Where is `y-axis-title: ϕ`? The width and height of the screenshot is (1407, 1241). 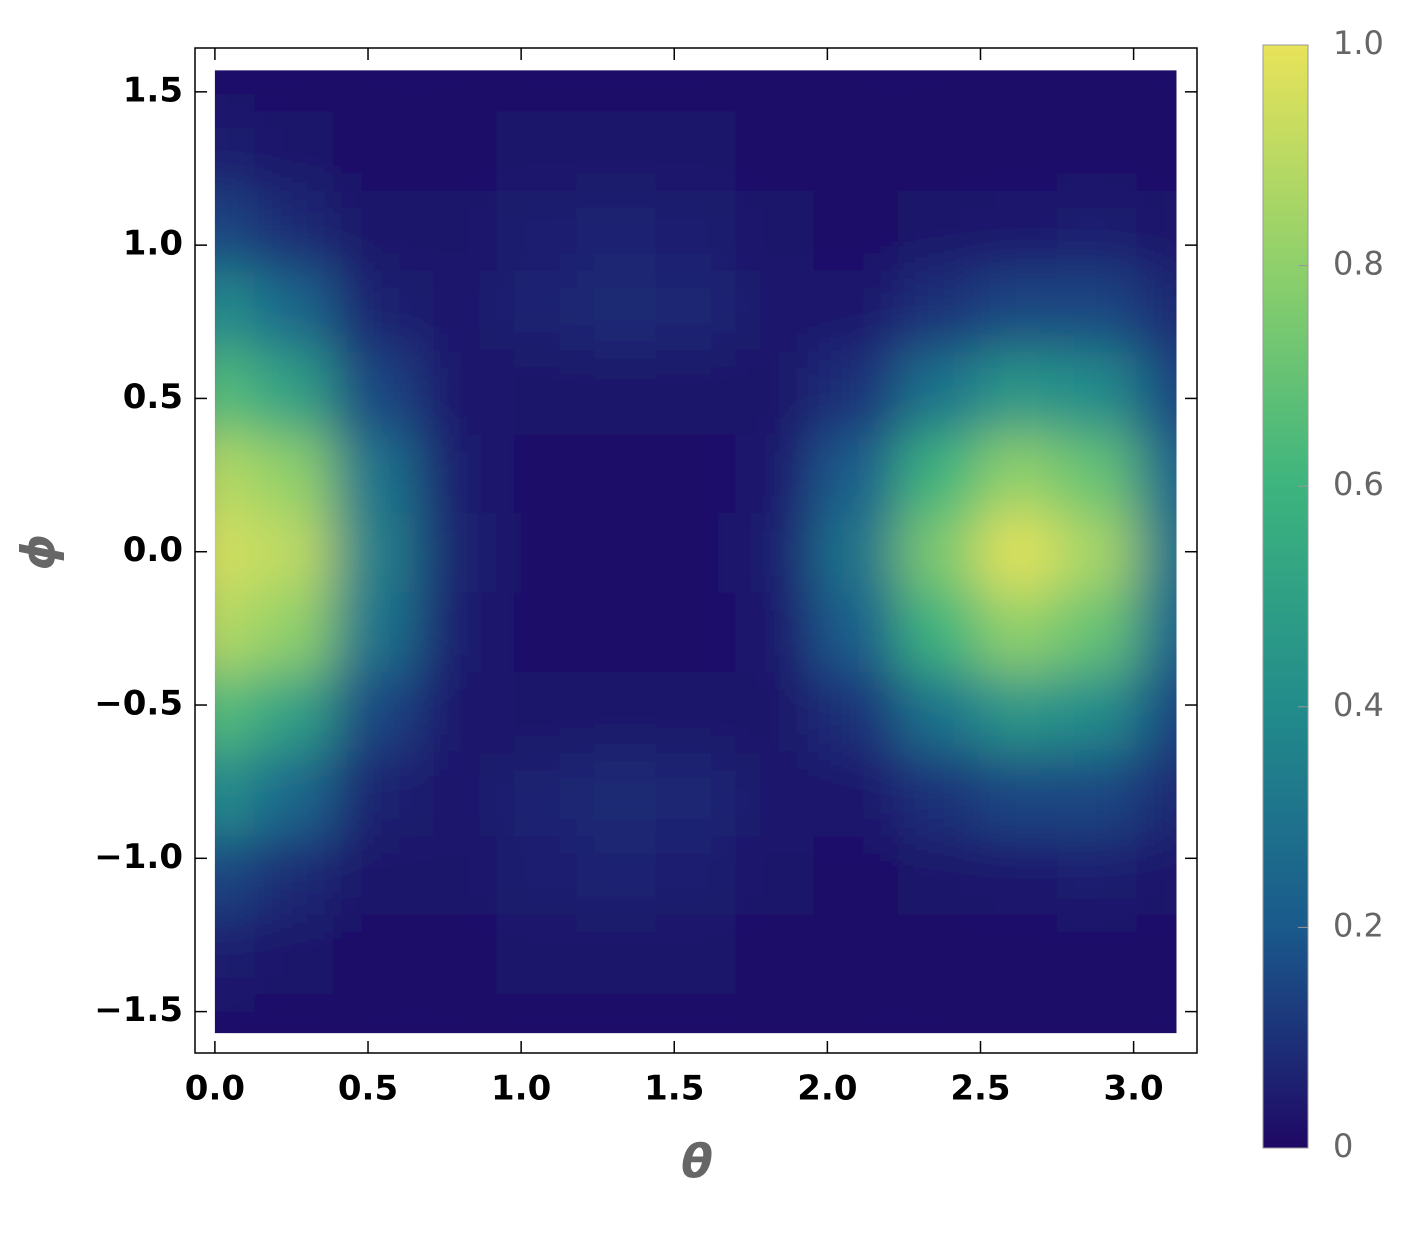
y-axis-title: ϕ is located at coordinates (39, 552).